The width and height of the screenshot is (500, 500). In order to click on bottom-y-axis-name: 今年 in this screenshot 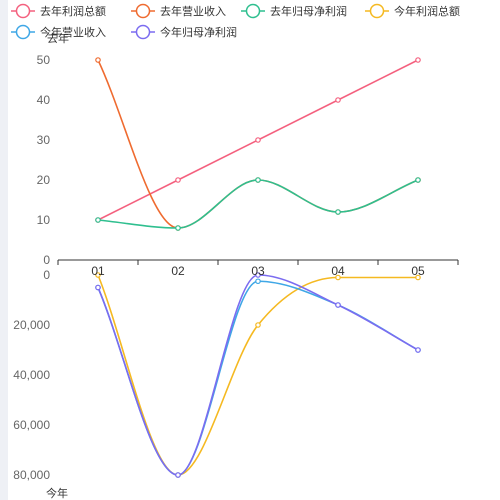, I will do `click(57, 493)`.